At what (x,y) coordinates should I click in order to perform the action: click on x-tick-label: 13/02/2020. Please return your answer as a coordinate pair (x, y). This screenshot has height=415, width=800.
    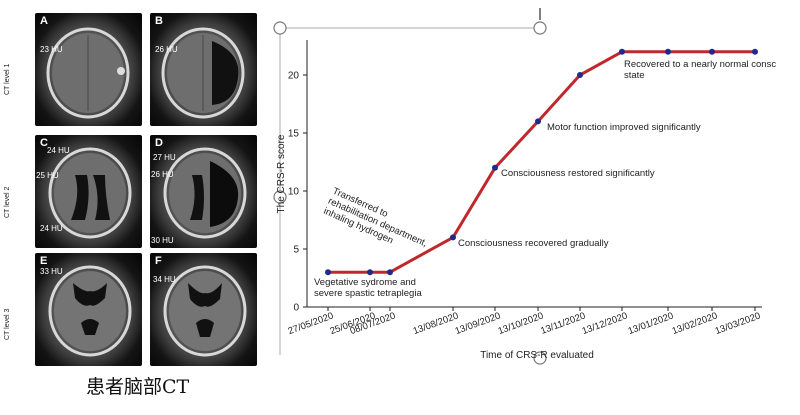
    Looking at the image, I should click on (695, 323).